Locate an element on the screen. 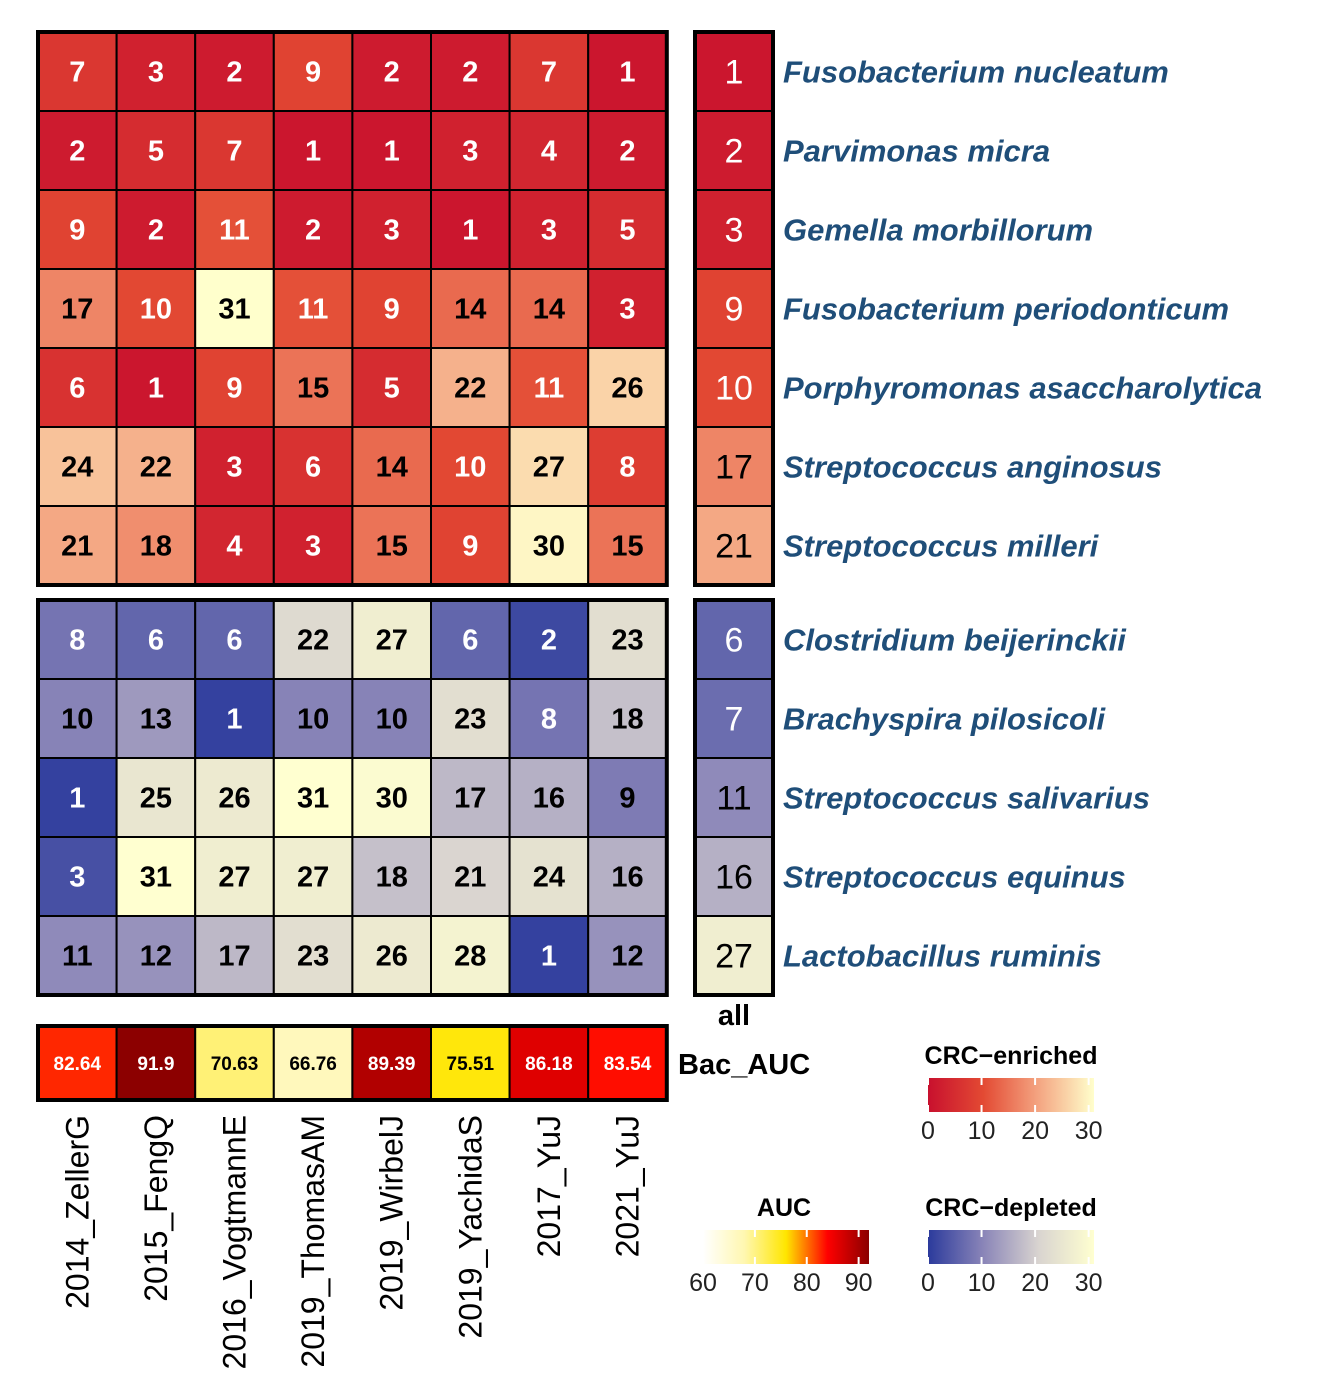  enriched-cell-label: 30 is located at coordinates (549, 547).